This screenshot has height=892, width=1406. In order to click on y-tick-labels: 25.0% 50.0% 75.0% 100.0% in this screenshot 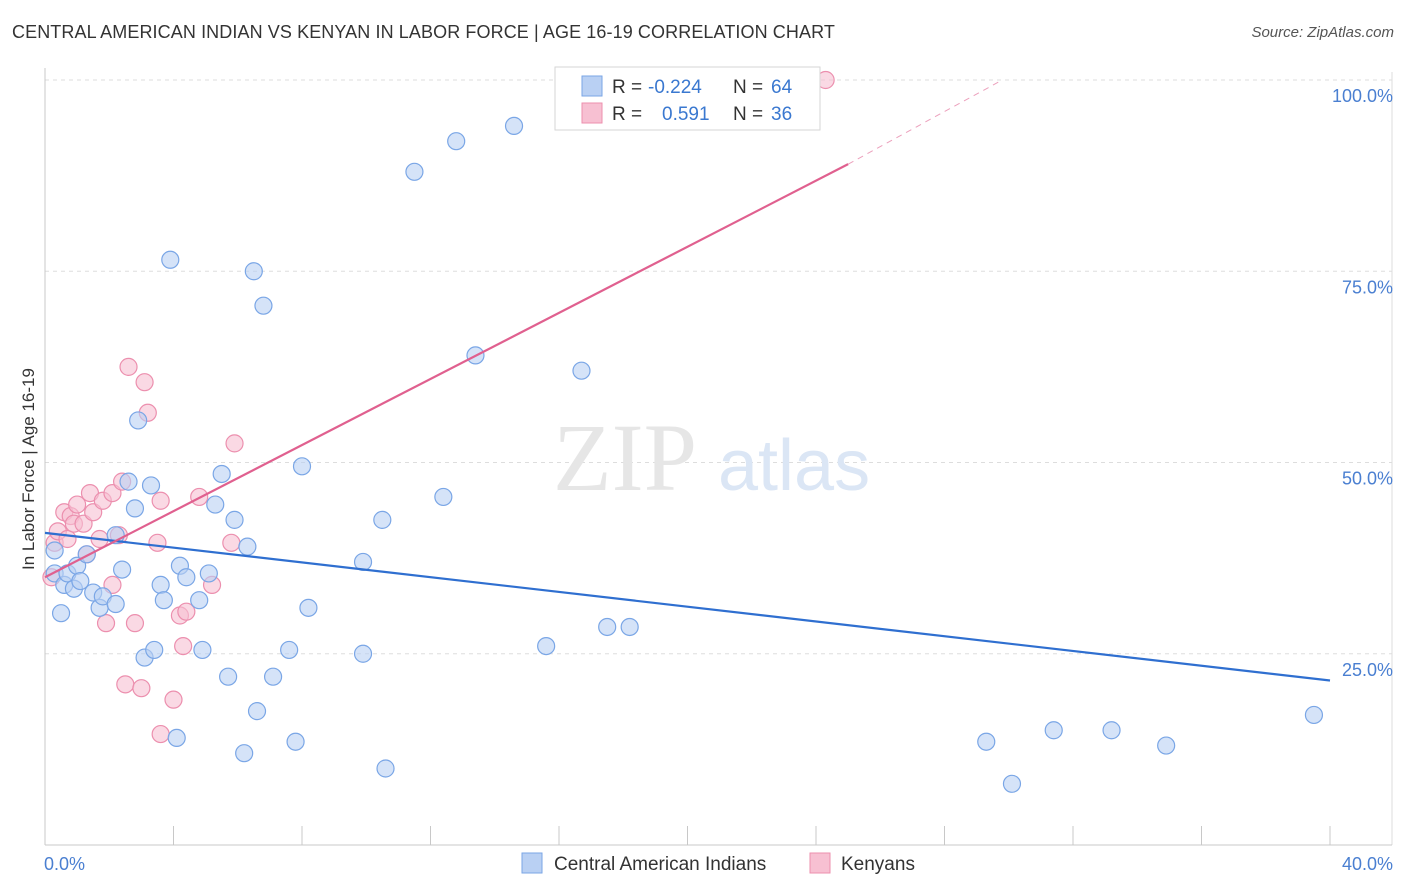, I will do `click(1362, 383)`.